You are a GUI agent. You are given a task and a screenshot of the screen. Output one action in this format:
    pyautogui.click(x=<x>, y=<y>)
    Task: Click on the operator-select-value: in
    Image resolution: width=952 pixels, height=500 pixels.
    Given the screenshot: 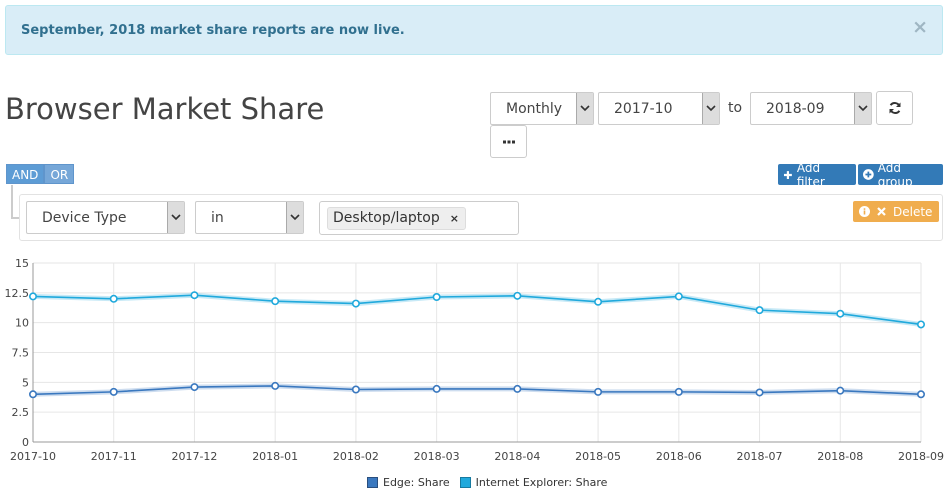 What is the action you would take?
    pyautogui.click(x=217, y=218)
    